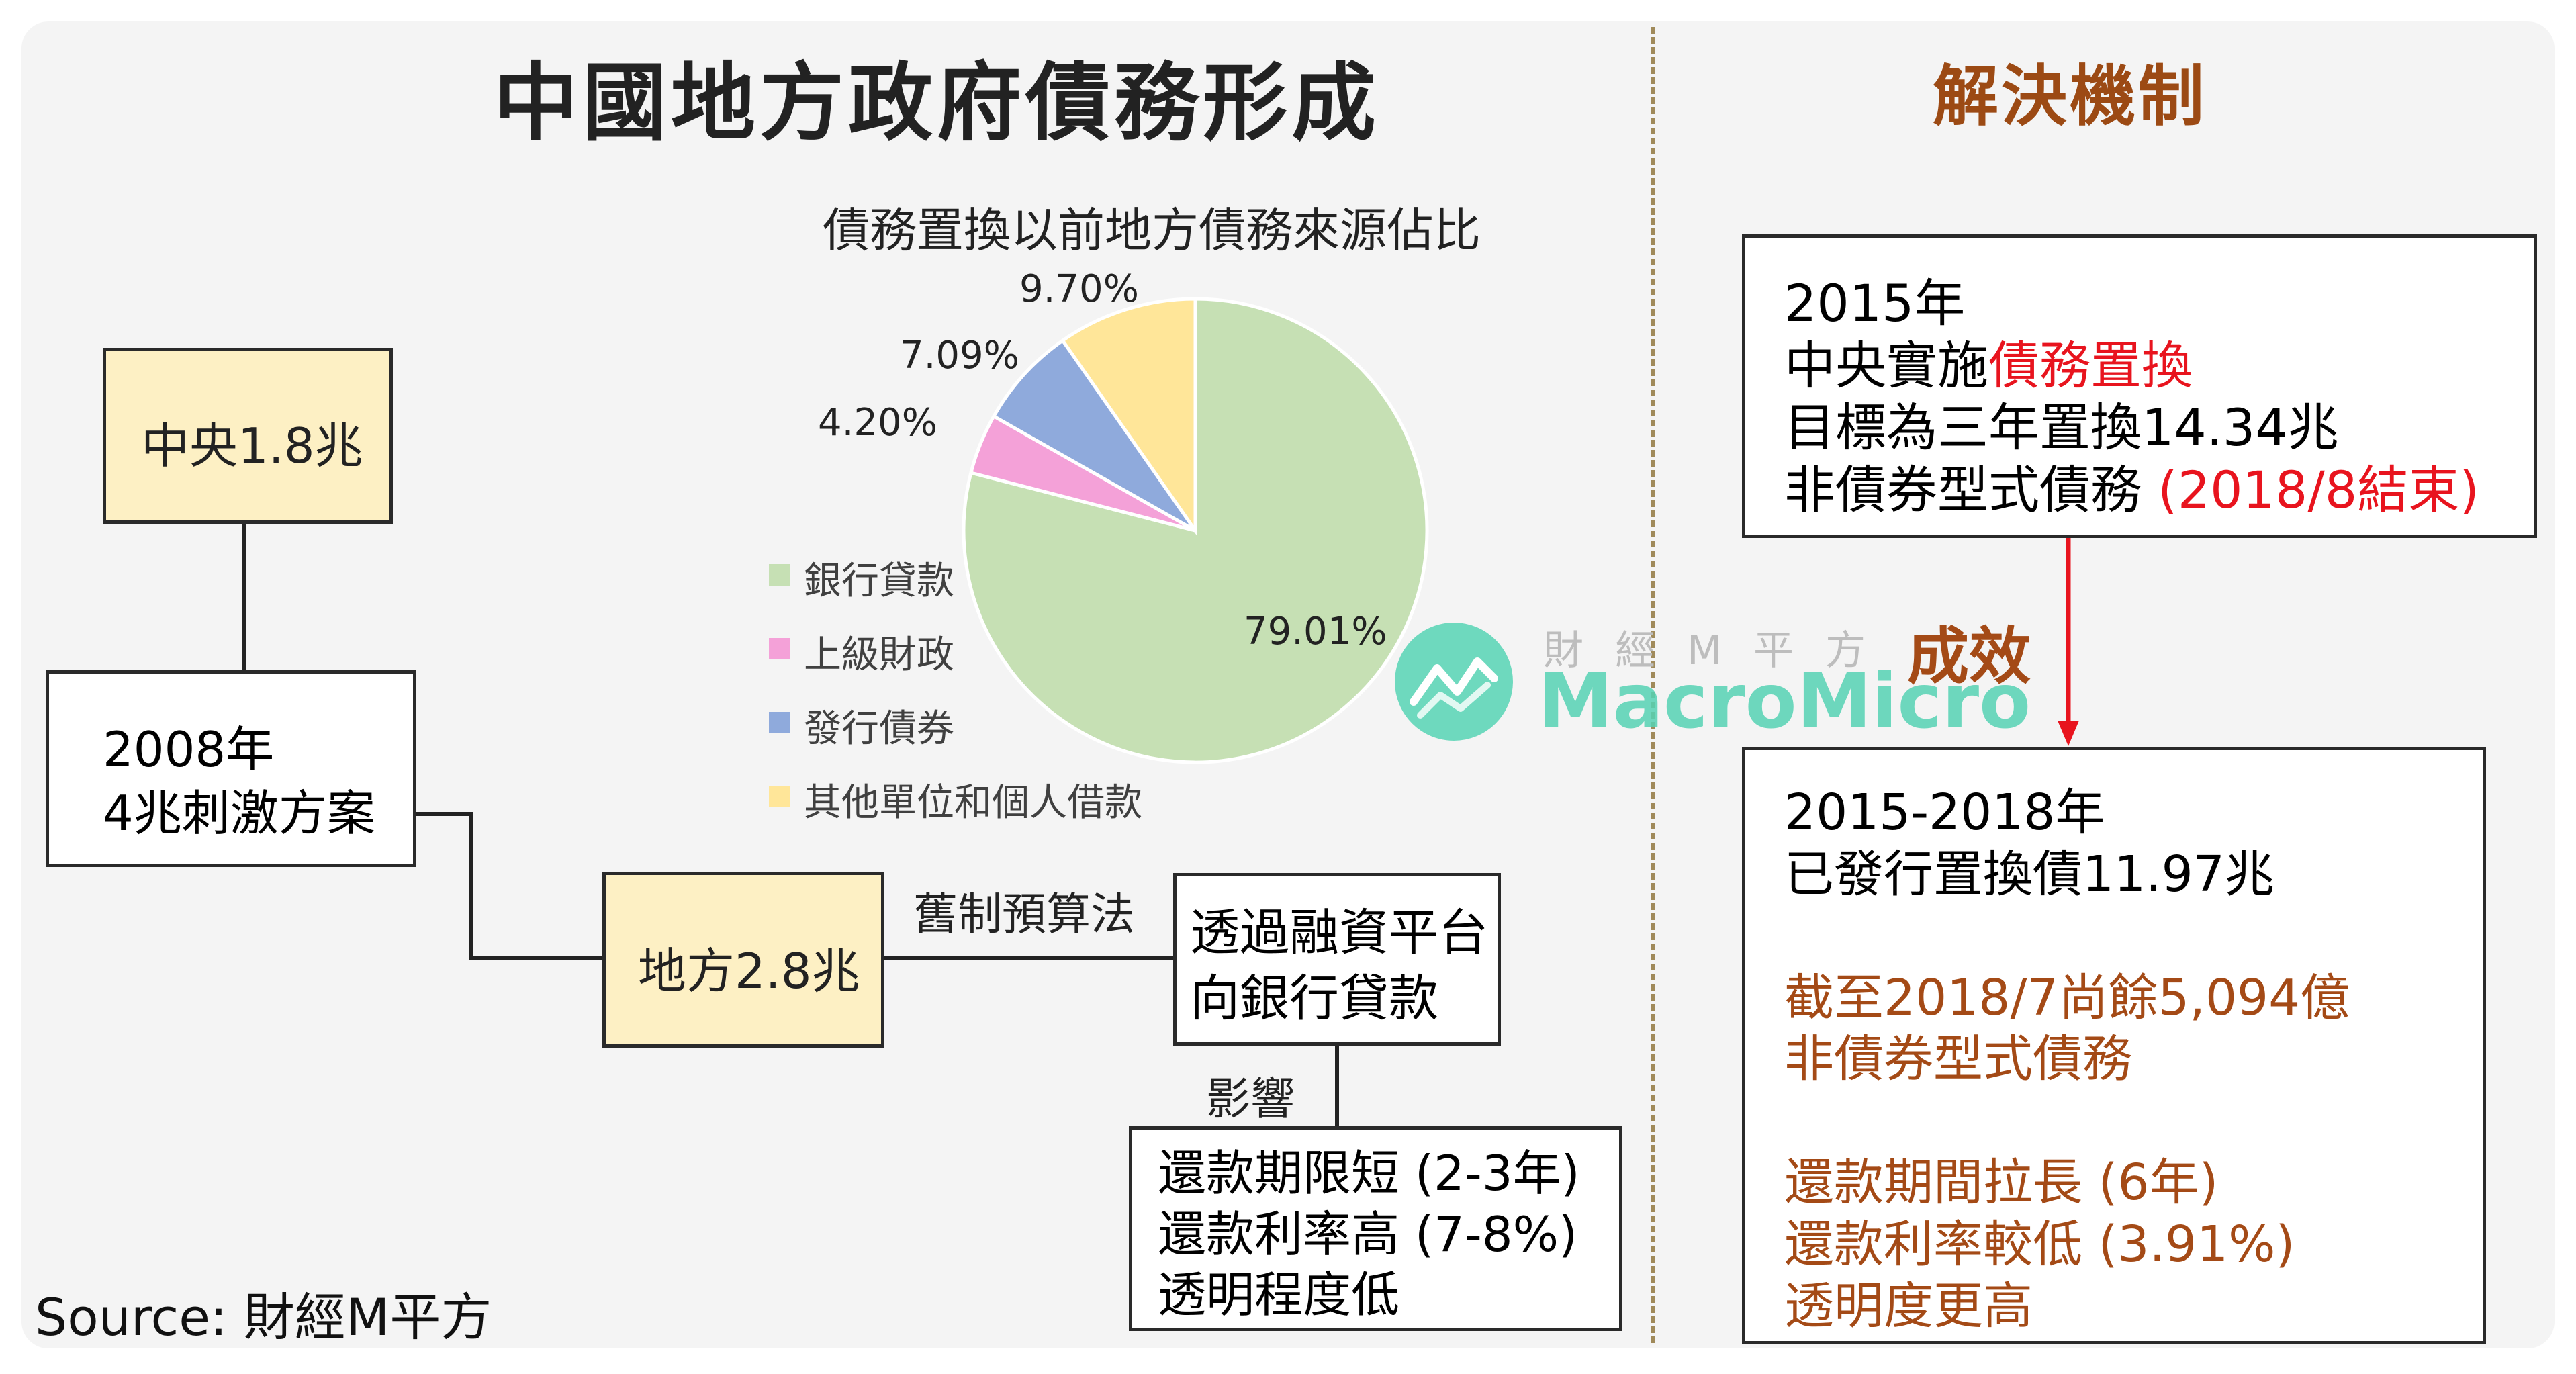 Image resolution: width=2576 pixels, height=1374 pixels. Describe the element at coordinates (2001, 1182) in the screenshot. I see `effect-line-1: 還款期間拉長 (6年)` at that location.